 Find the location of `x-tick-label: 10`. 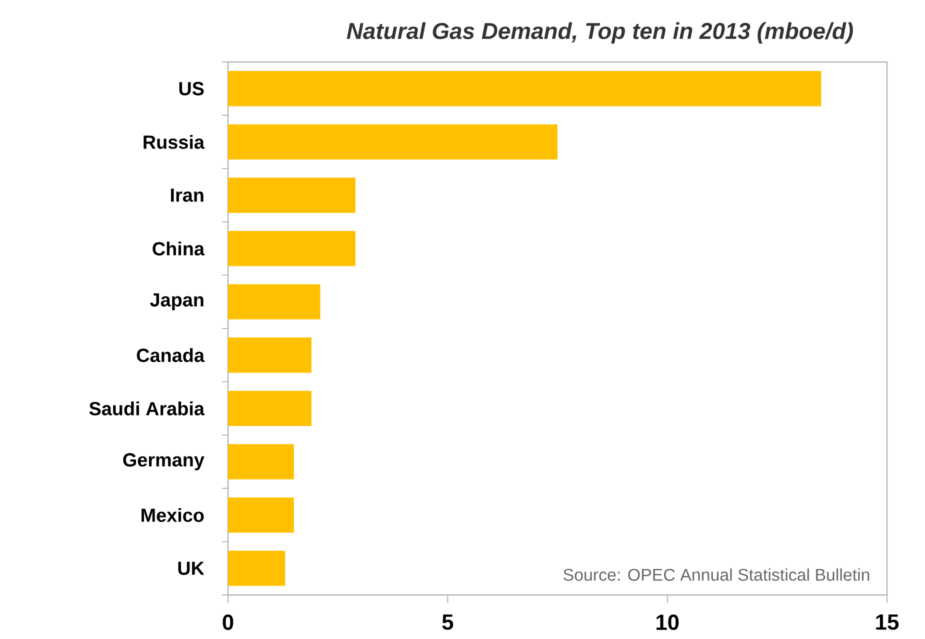

x-tick-label: 10 is located at coordinates (667, 622).